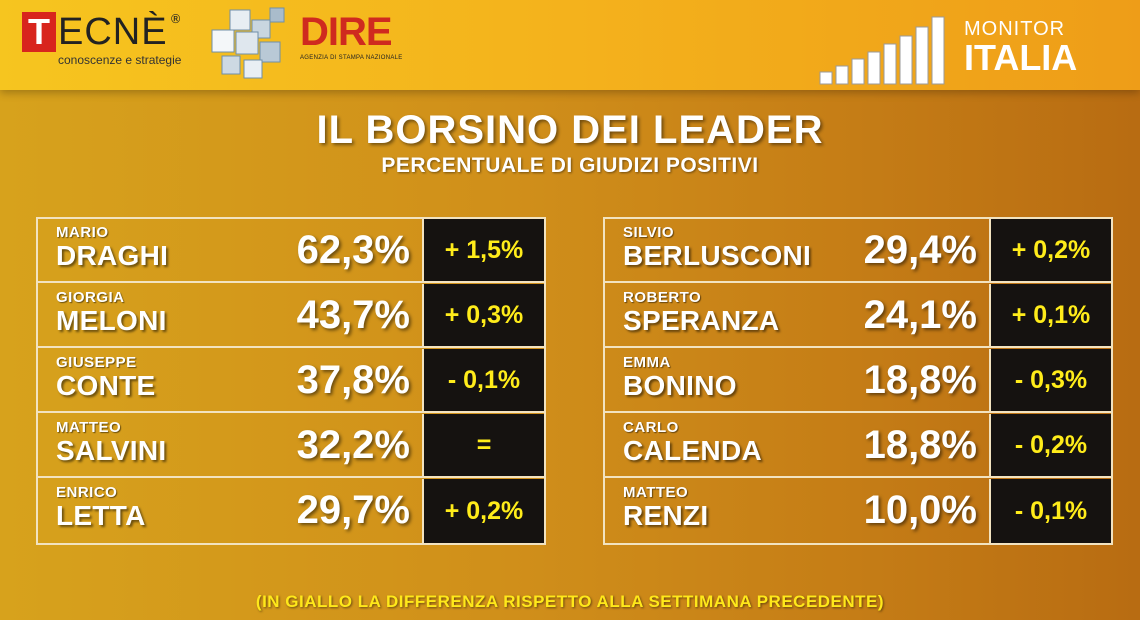  Describe the element at coordinates (96, 362) in the screenshot. I see `leader-first-name: GIUSEPPE` at that location.